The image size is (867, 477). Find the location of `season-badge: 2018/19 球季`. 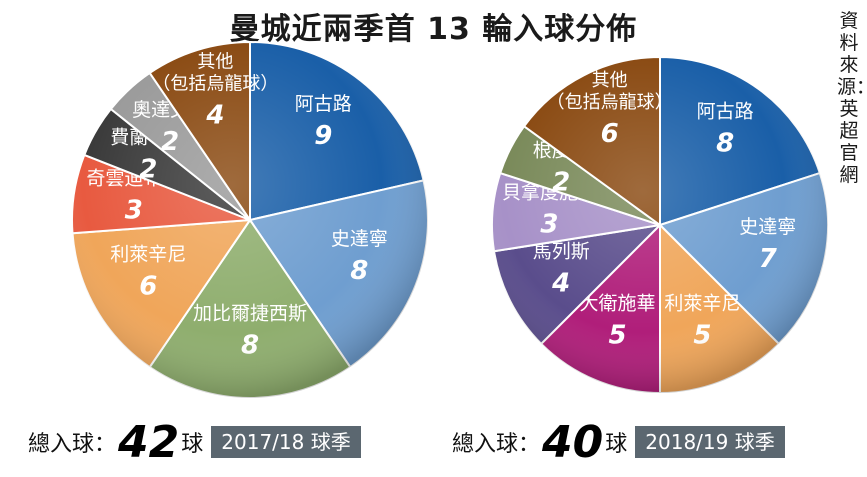

season-badge: 2018/19 球季 is located at coordinates (710, 442).